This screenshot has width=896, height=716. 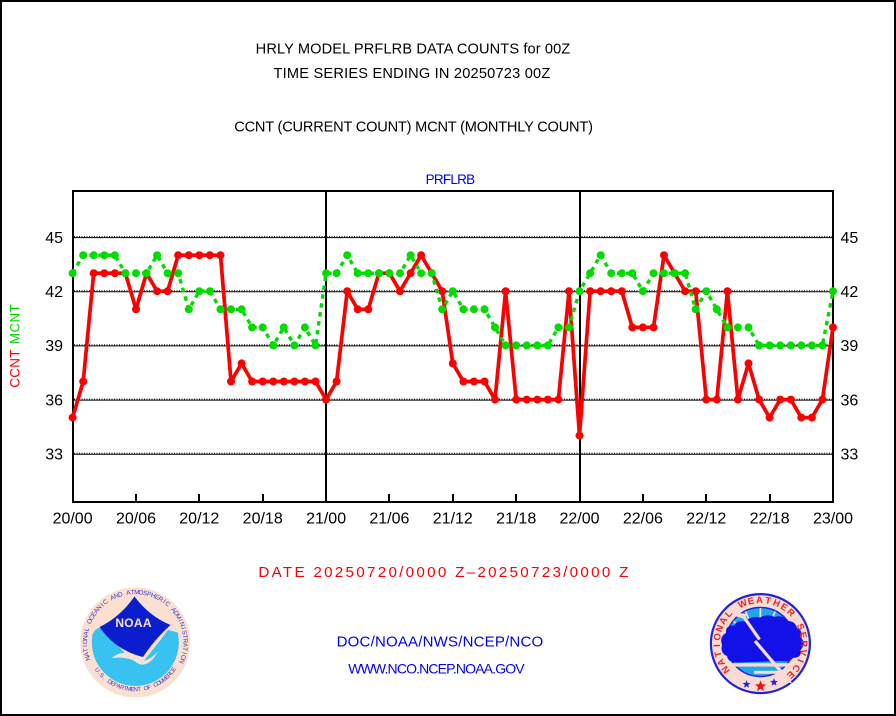 What do you see at coordinates (579, 519) in the screenshot?
I see `svg-text: 22/00` at bounding box center [579, 519].